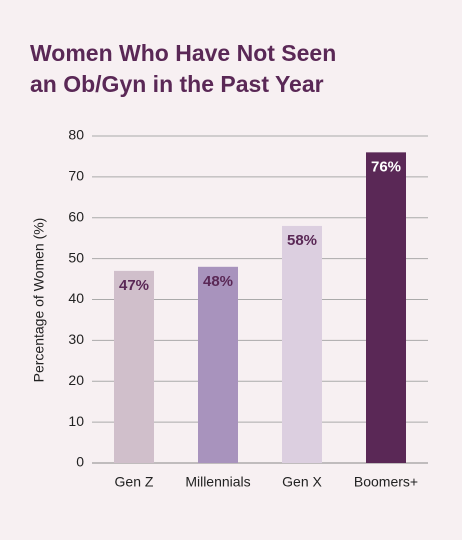 This screenshot has height=540, width=462. What do you see at coordinates (76, 380) in the screenshot?
I see `y-tick-label: 20` at bounding box center [76, 380].